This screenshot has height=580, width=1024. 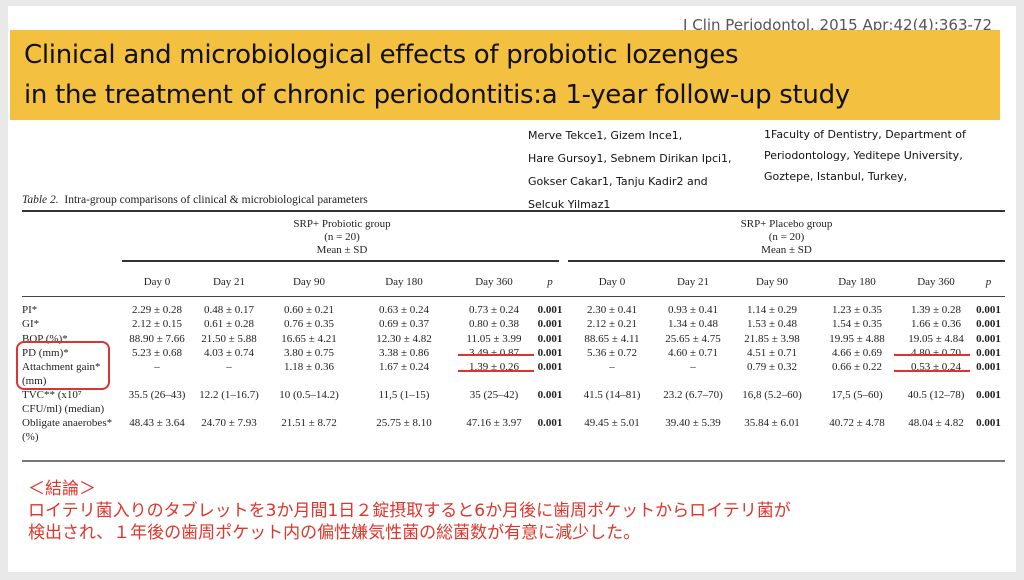 What do you see at coordinates (67, 430) in the screenshot?
I see `row-label: Obligate anaerobes* (%)` at bounding box center [67, 430].